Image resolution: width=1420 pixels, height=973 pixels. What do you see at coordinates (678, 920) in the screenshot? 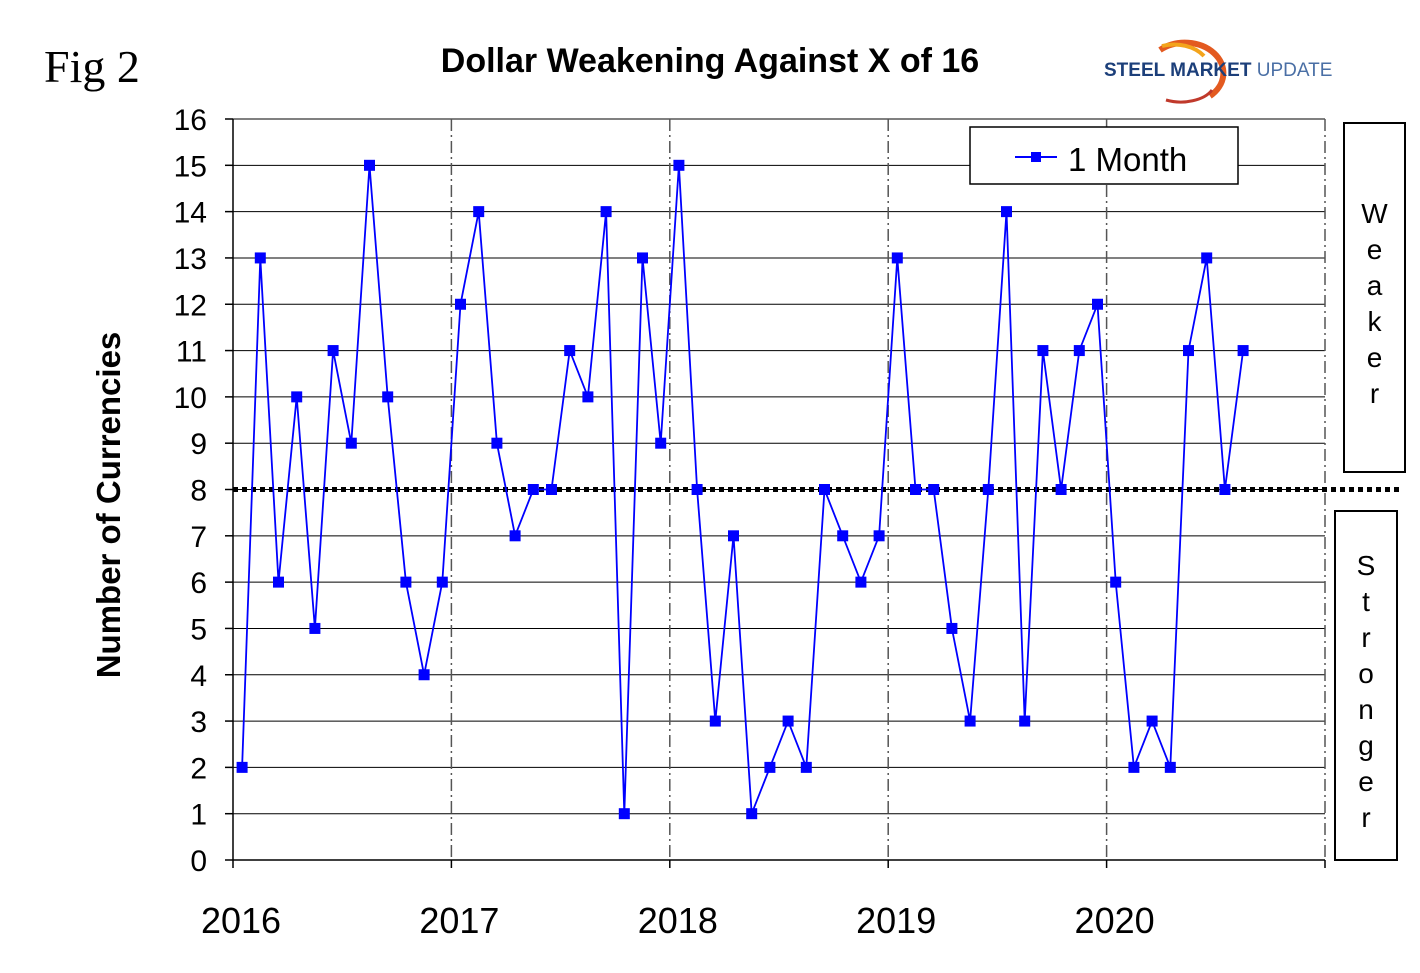
I see `x-tick-label: 2018` at bounding box center [678, 920].